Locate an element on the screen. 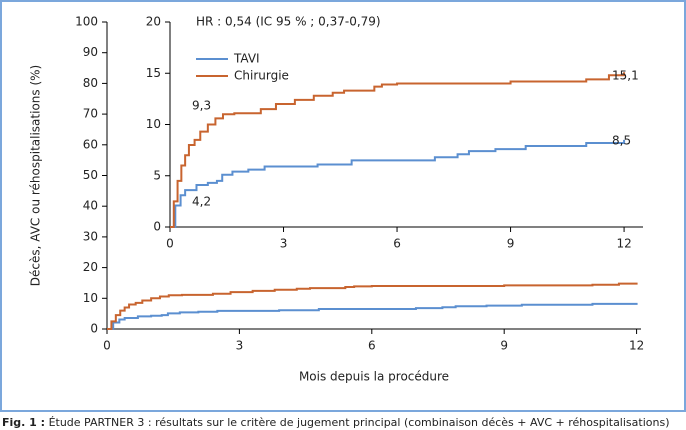 This screenshot has height=430, width=686. y-tick-label: 30 is located at coordinates (90, 236).